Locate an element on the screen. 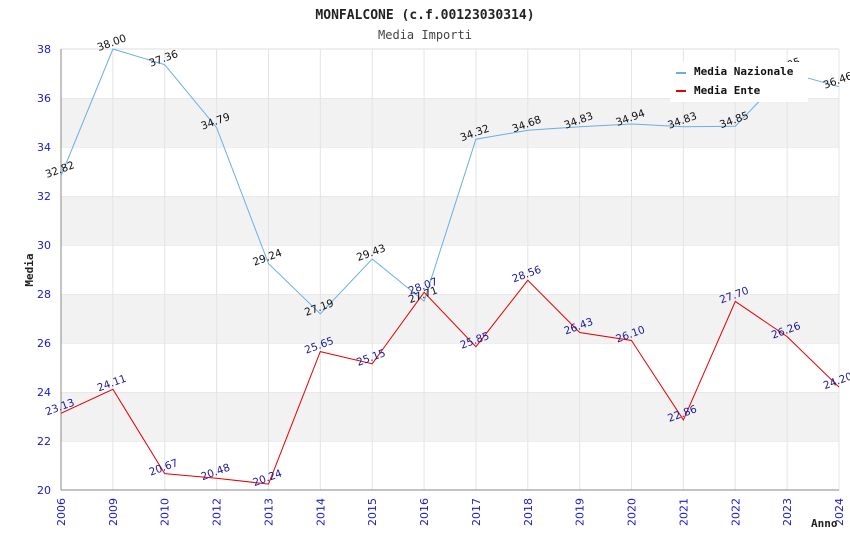 The image size is (850, 550). chart-title: MONFALCONE (c.f.00123030314) is located at coordinates (424, 15).